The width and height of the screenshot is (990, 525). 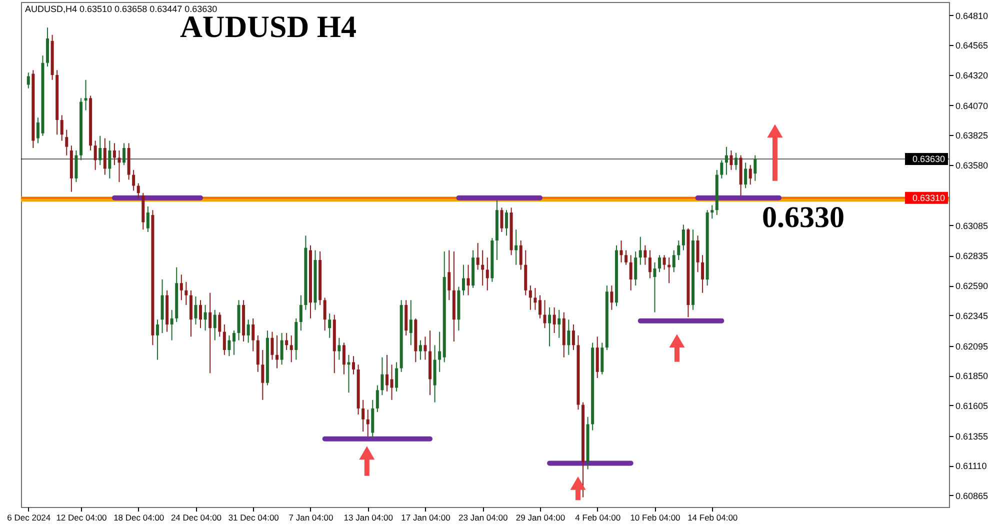 I want to click on y-tick-label: 0.62095, so click(x=972, y=346).